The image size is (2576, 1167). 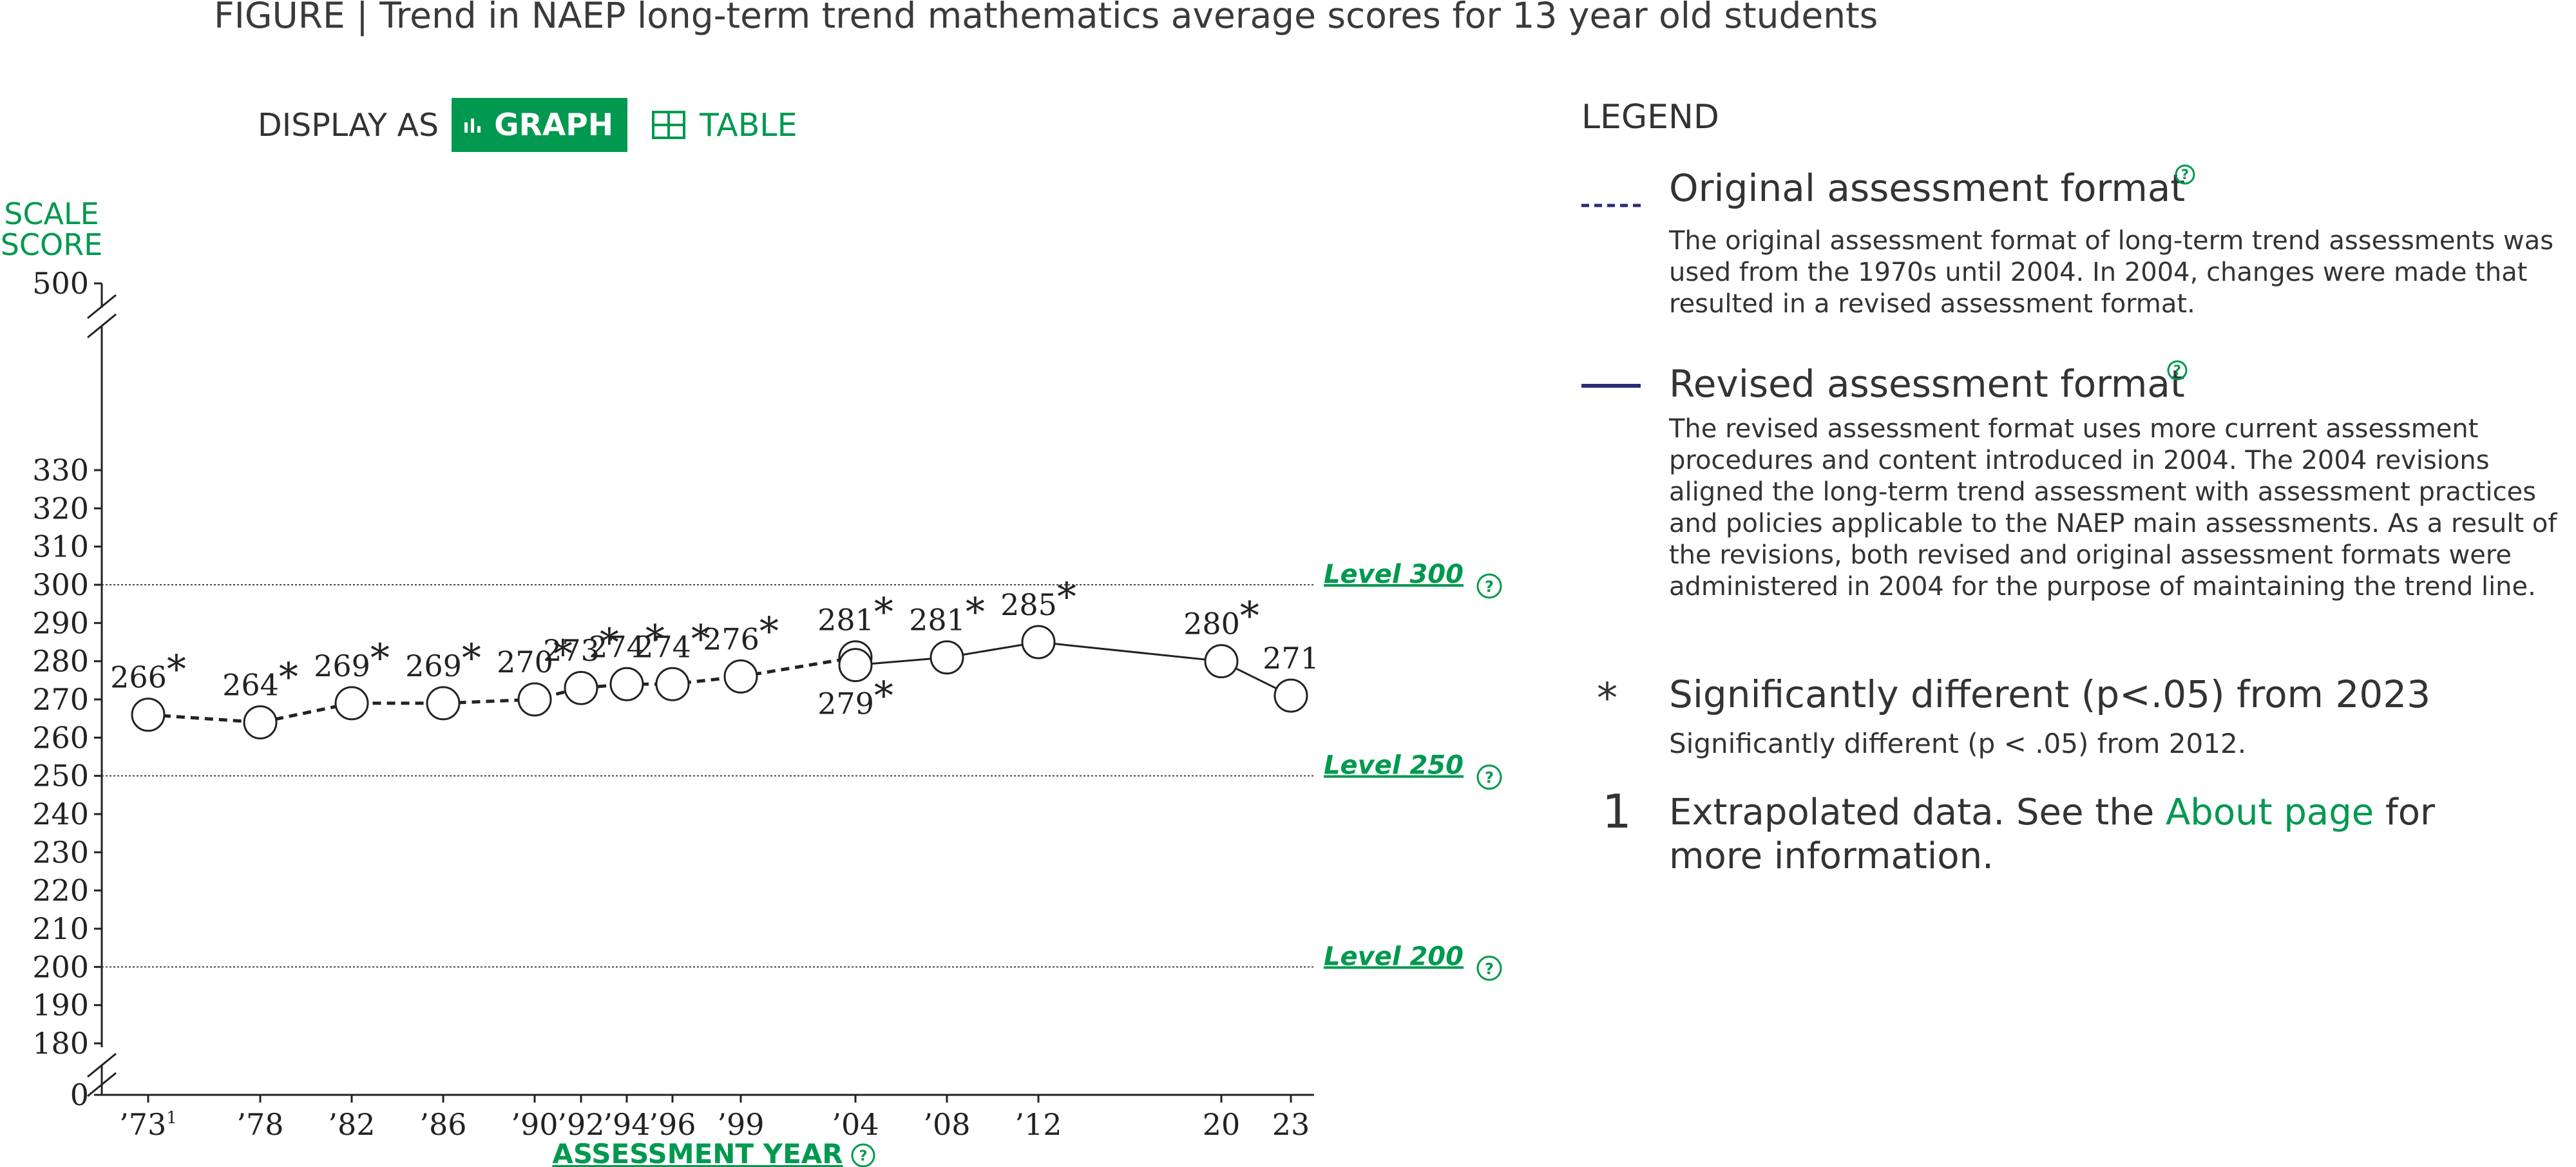 I want to click on original-format-help-icon: ?, so click(x=2185, y=174).